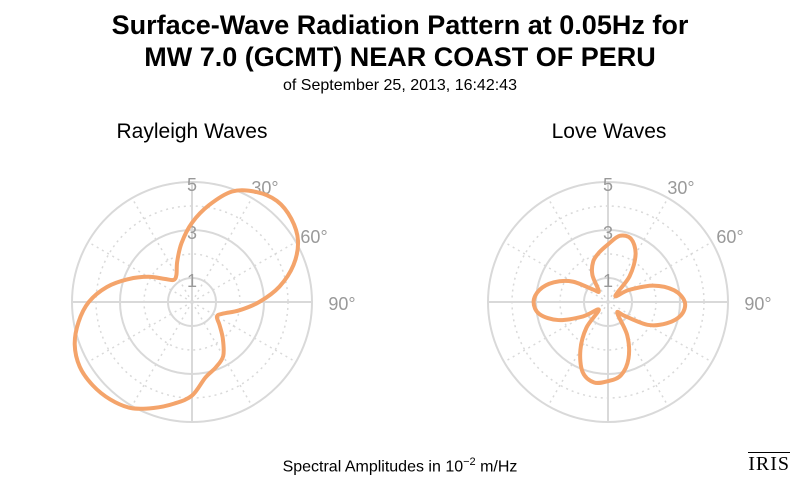 The height and width of the screenshot is (496, 800). I want to click on rayleigh-panel-title: Rayleigh Waves, so click(192, 131).